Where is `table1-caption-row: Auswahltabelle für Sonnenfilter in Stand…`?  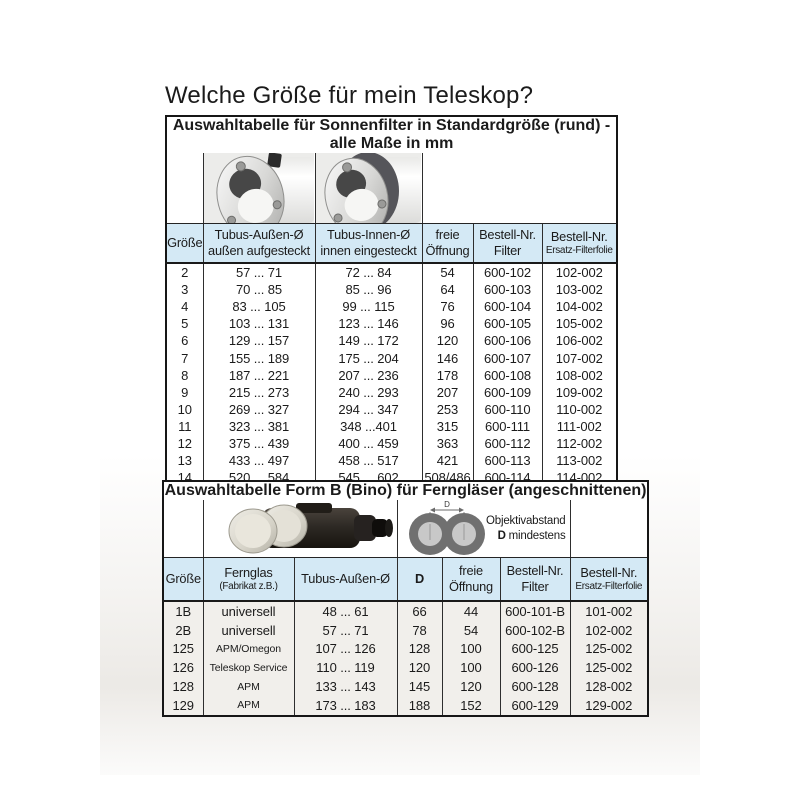
table1-caption-row: Auswahltabelle für Sonnenfilter in Stand… is located at coordinates (391, 134).